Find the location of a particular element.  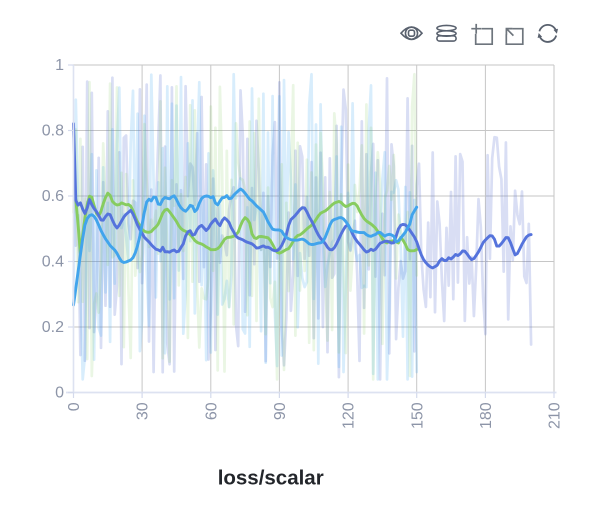

svg-text: 180 is located at coordinates (486, 415).